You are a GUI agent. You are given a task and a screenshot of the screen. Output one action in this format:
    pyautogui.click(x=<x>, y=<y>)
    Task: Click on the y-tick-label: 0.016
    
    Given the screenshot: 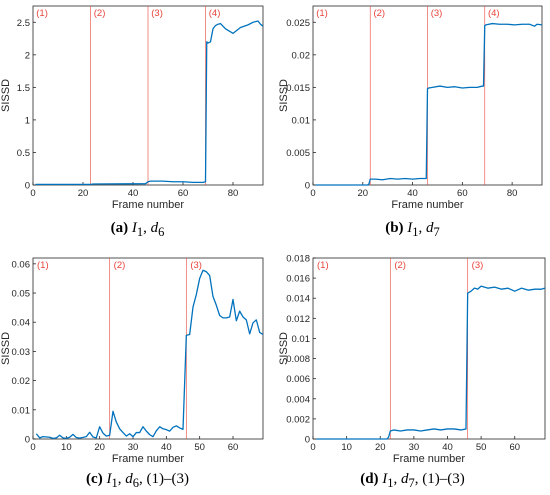 What is the action you would take?
    pyautogui.click(x=298, y=279)
    